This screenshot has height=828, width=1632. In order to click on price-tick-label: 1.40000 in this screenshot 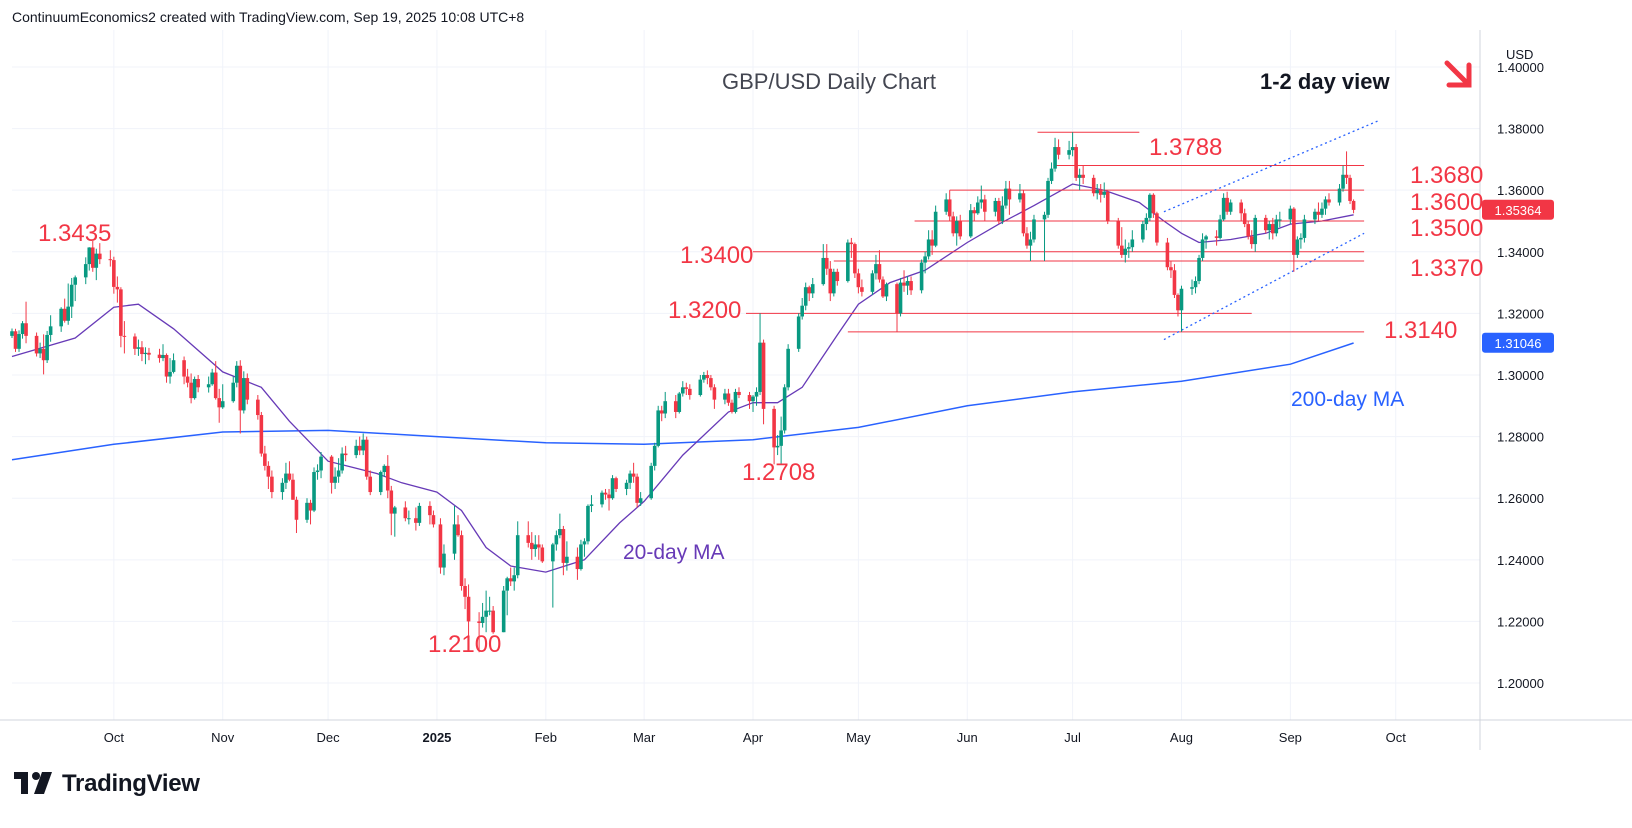, I will do `click(1520, 67)`.